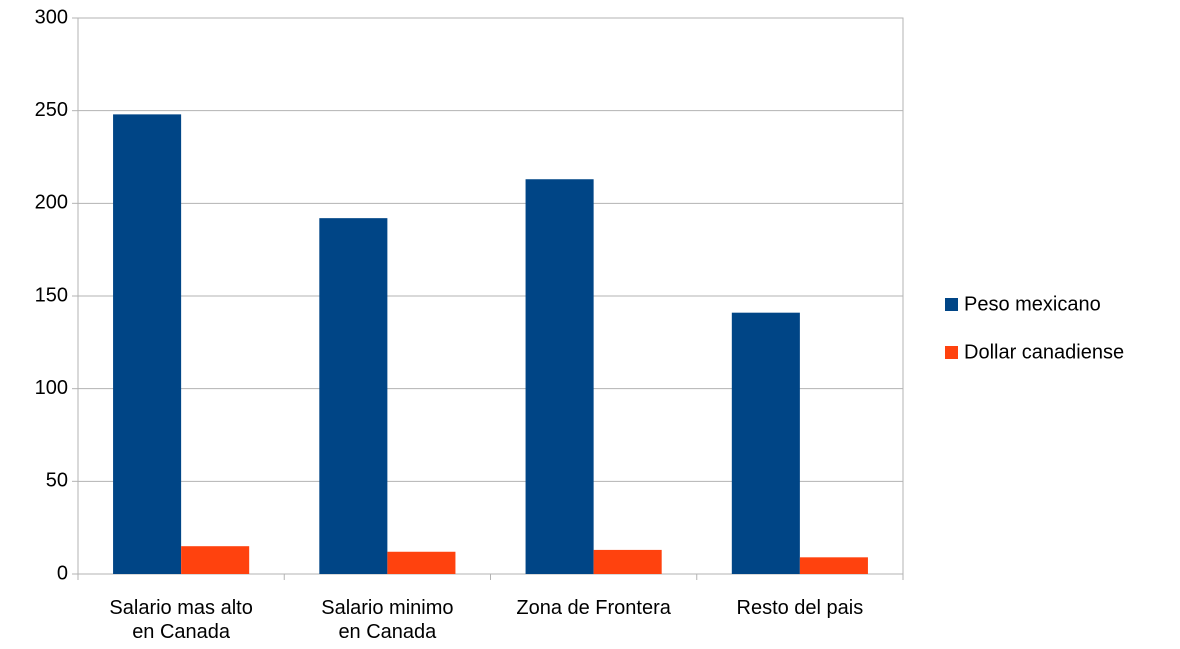  Describe the element at coordinates (387, 620) in the screenshot. I see `x-tick-label: Salario minimo en Canada` at that location.